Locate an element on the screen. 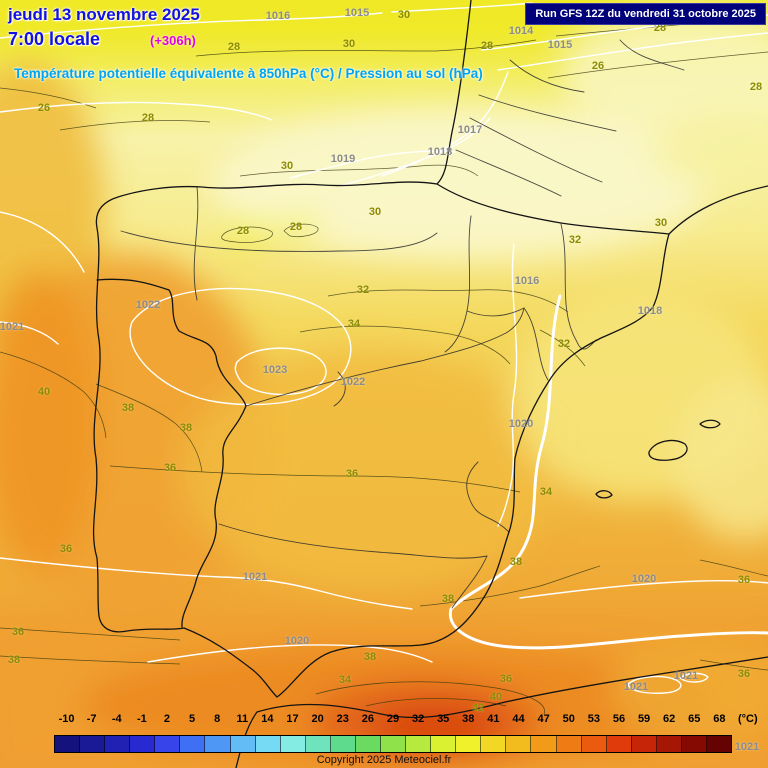  colorbar-value: 26 is located at coordinates (367, 719).